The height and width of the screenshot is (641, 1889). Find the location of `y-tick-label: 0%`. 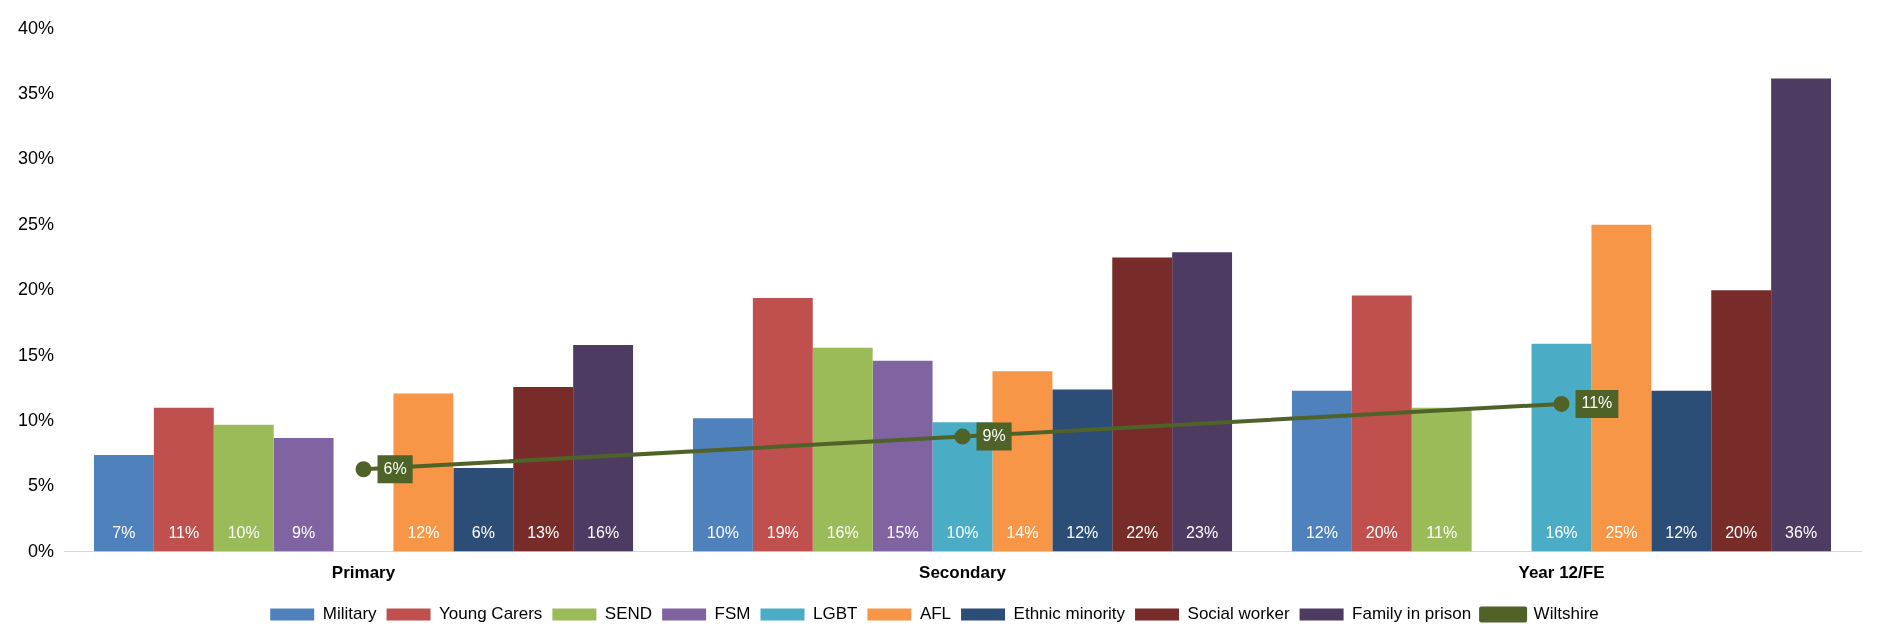

y-tick-label: 0% is located at coordinates (41, 550).